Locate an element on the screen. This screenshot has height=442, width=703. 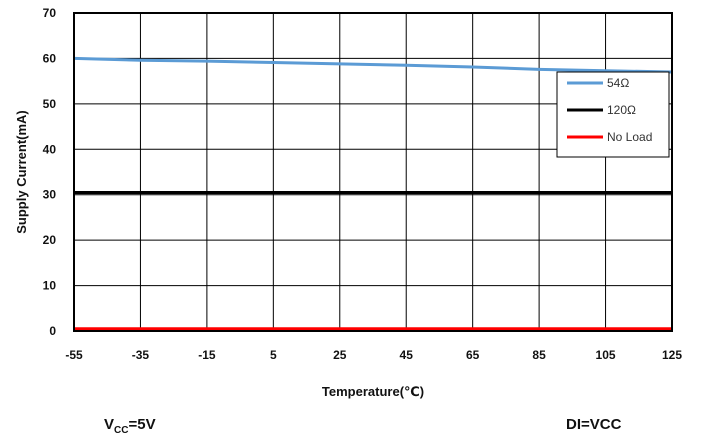
legend: 54Ω 120Ω No Load is located at coordinates (613, 114).